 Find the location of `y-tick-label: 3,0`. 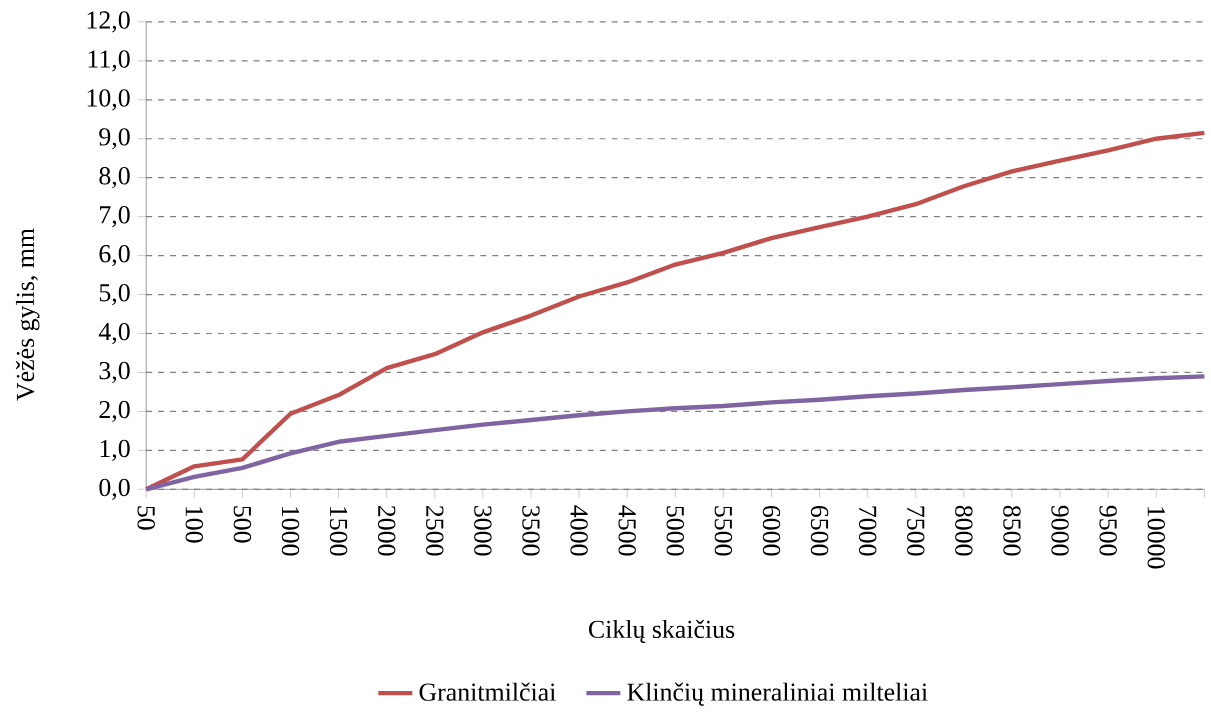

y-tick-label: 3,0 is located at coordinates (114, 373).